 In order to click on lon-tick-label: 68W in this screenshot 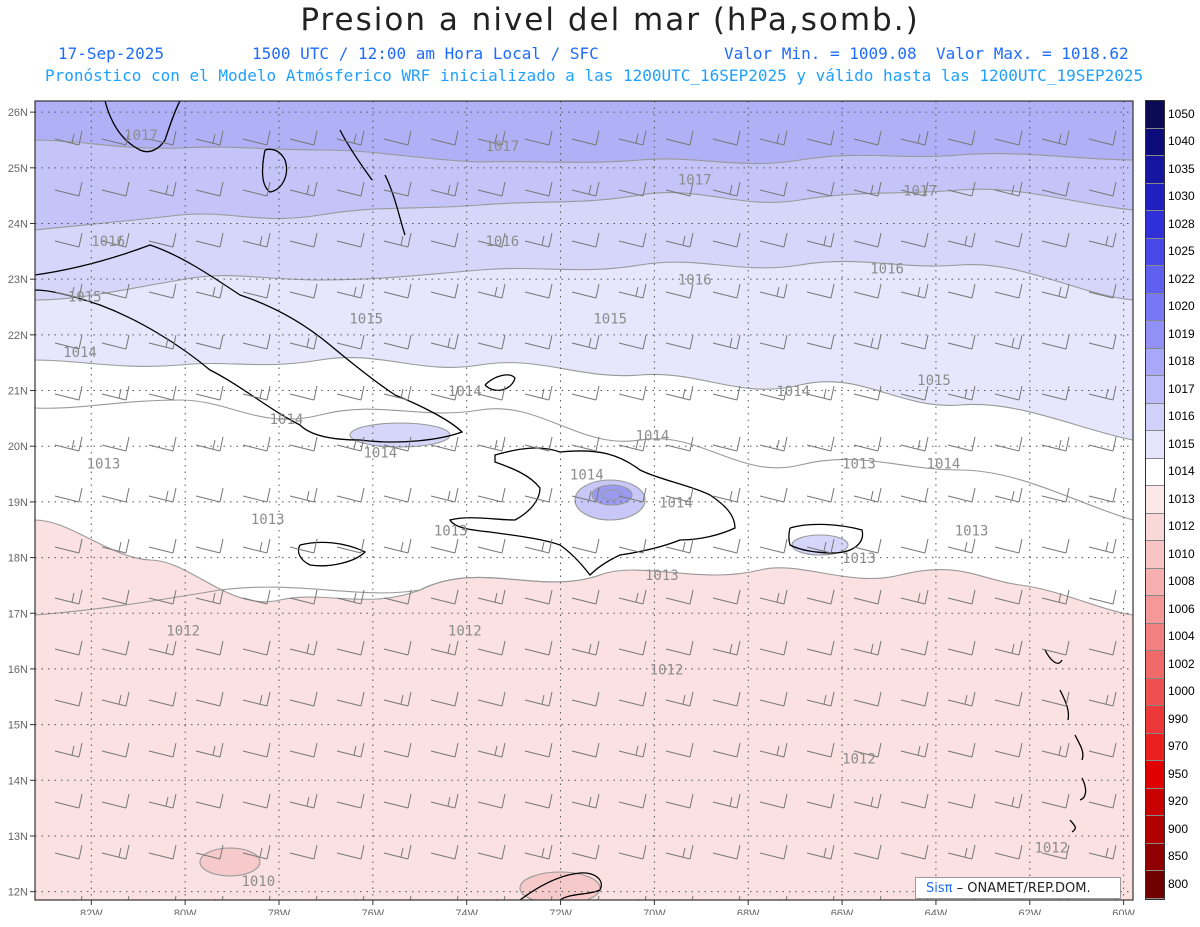, I will do `click(748, 911)`.